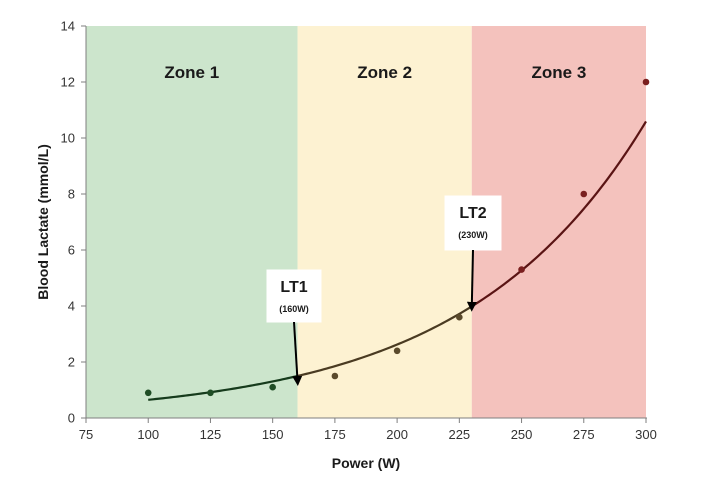  I want to click on y-tick-label: 14, so click(68, 26).